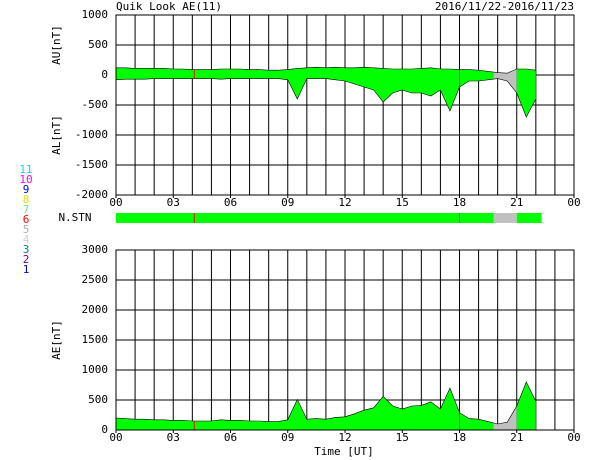 The width and height of the screenshot is (590, 460). What do you see at coordinates (26, 229) in the screenshot?
I see `station-legend-label: 5` at bounding box center [26, 229].